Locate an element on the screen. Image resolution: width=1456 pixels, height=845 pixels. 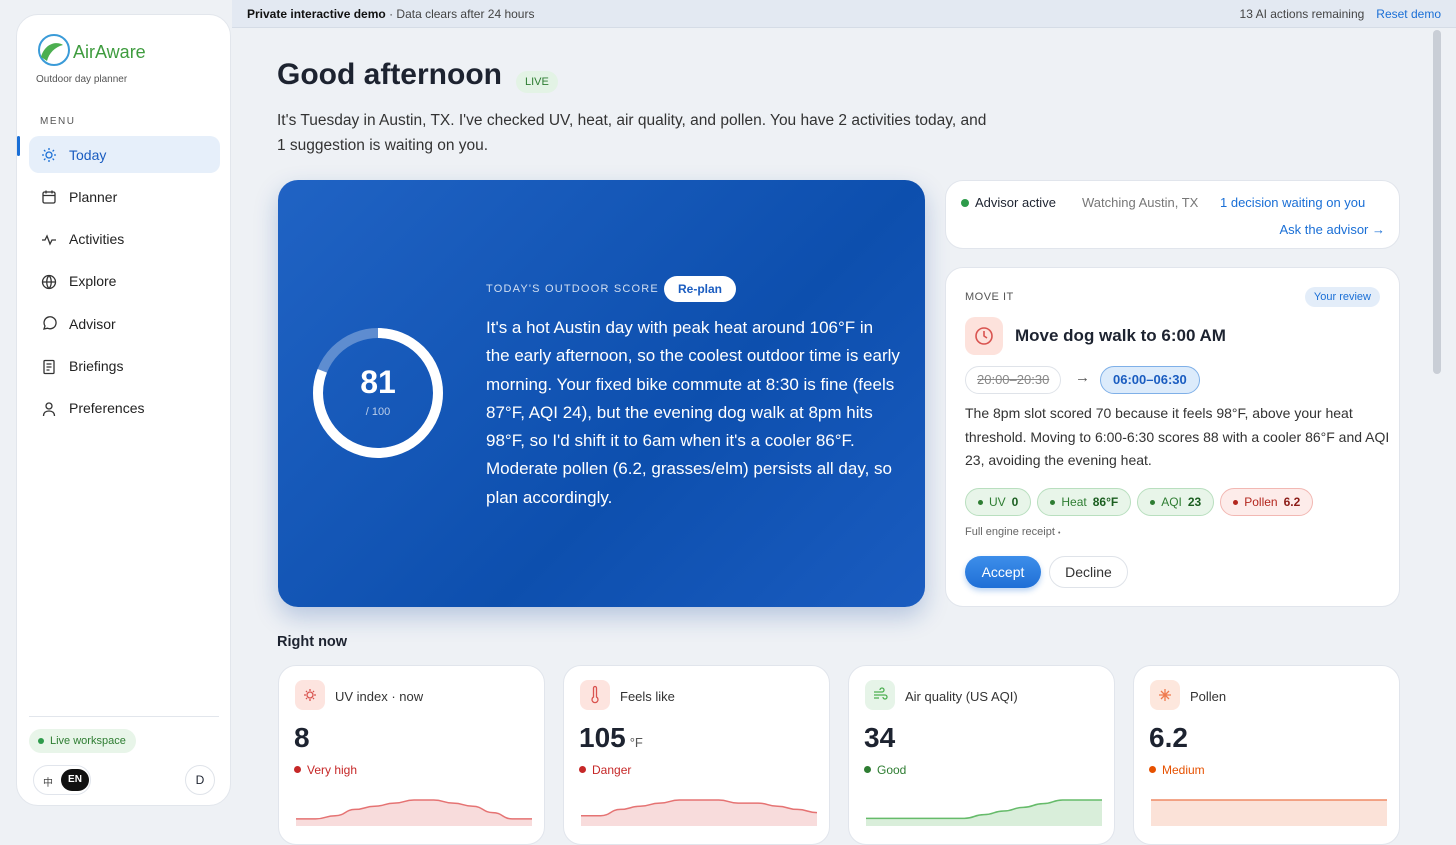
clock-icon is located at coordinates (984, 336).